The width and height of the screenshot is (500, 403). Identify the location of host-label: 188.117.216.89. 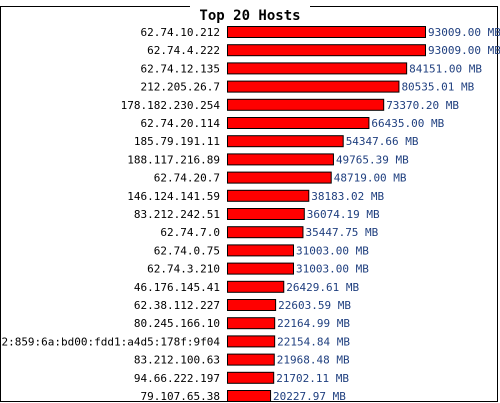
(173, 159).